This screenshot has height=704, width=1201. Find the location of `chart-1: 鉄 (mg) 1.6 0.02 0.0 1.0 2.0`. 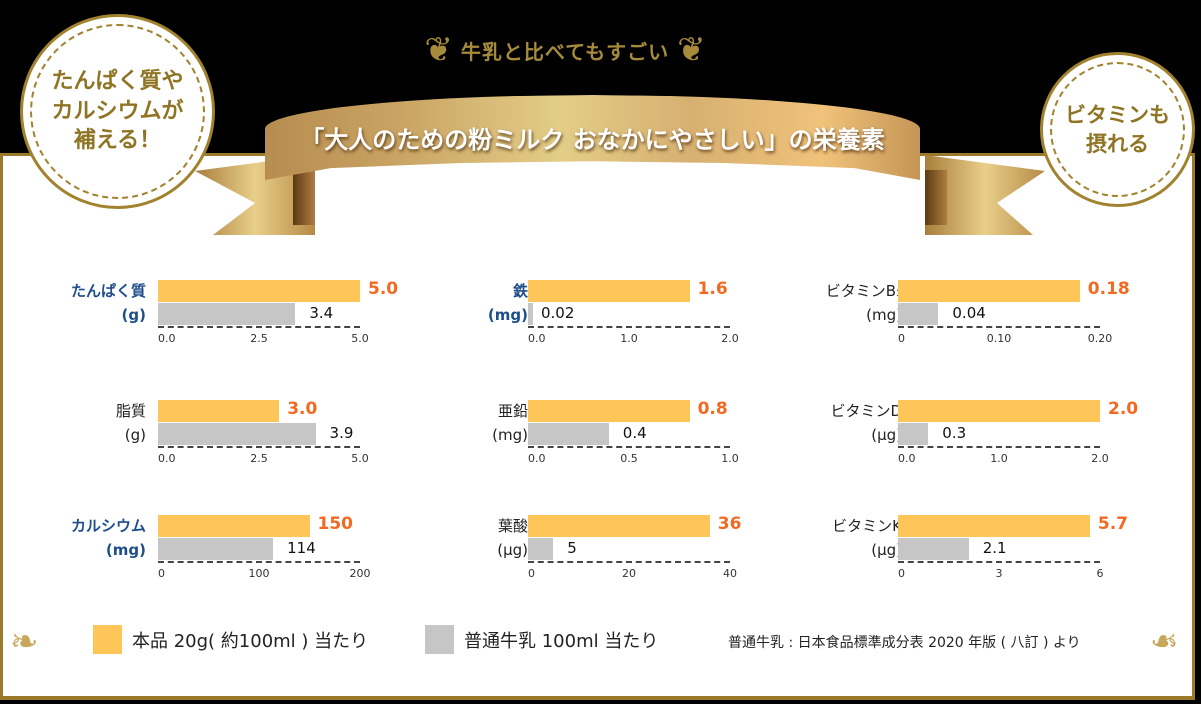

chart-1: 鉄 (mg) 1.6 0.02 0.0 1.0 2.0 is located at coordinates (560, 315).